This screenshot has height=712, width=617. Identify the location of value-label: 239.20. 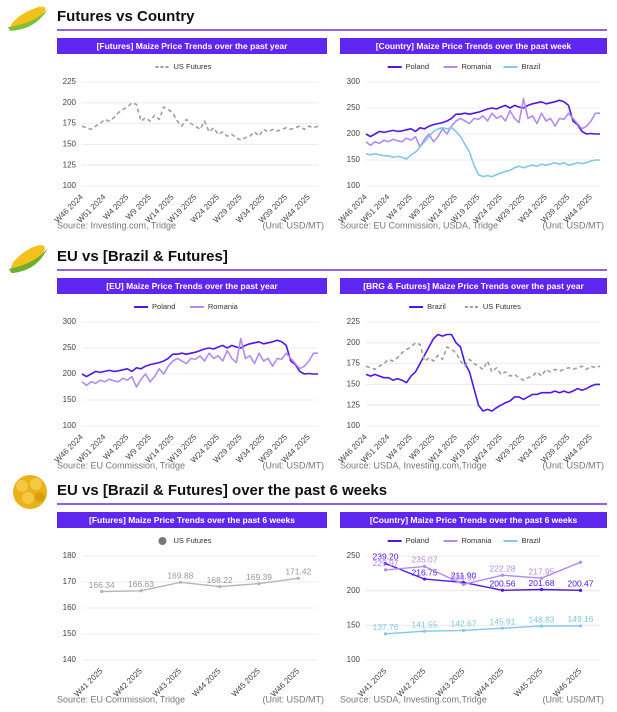
(386, 557).